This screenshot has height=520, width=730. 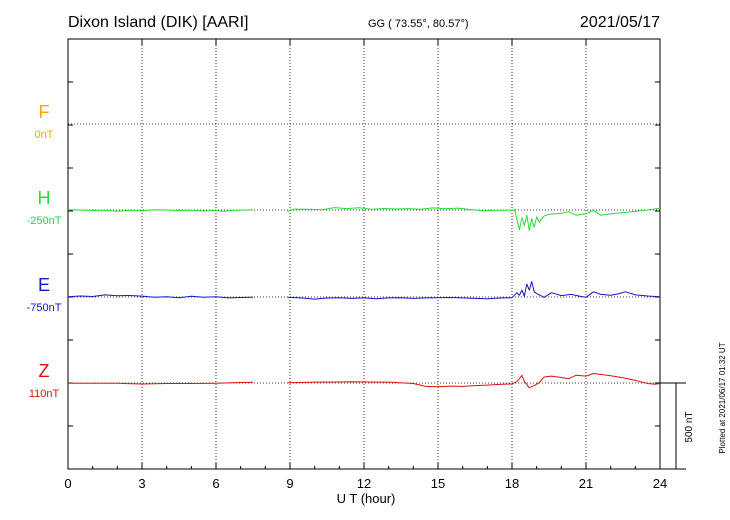 What do you see at coordinates (67, 483) in the screenshot?
I see `x-tick-label: 0` at bounding box center [67, 483].